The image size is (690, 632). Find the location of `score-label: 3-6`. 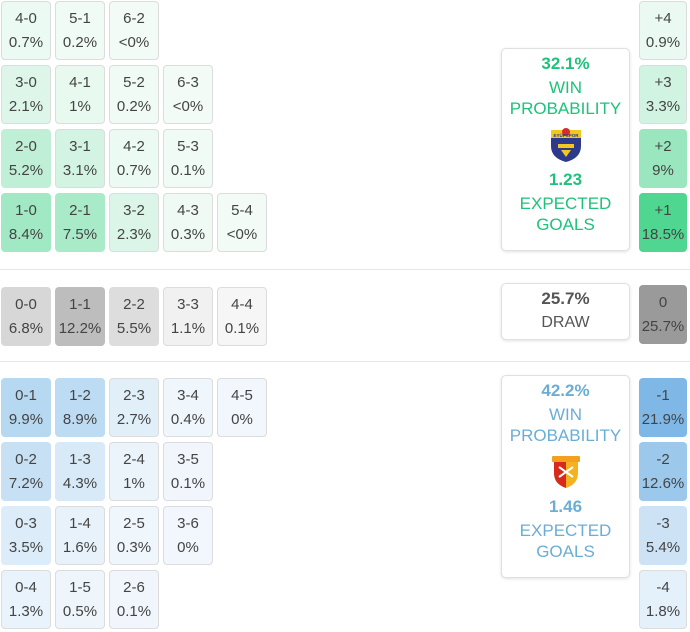

score-label: 3-6 is located at coordinates (188, 523).